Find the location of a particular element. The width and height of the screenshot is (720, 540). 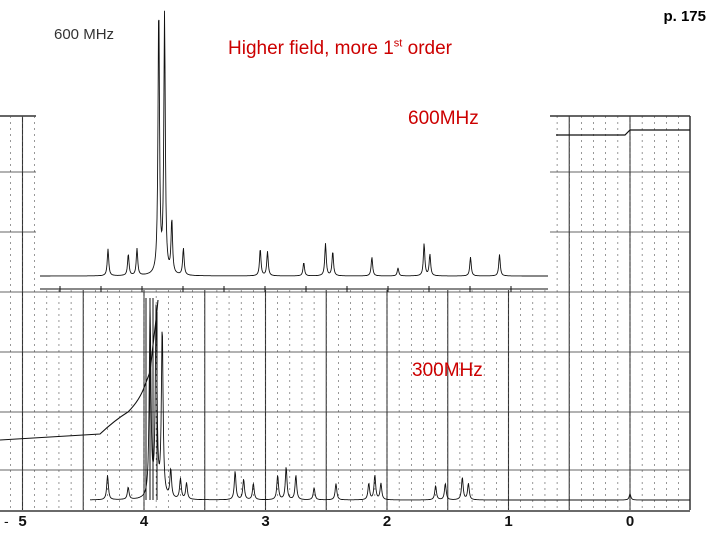

ppm-tick-label: 0 is located at coordinates (630, 521).